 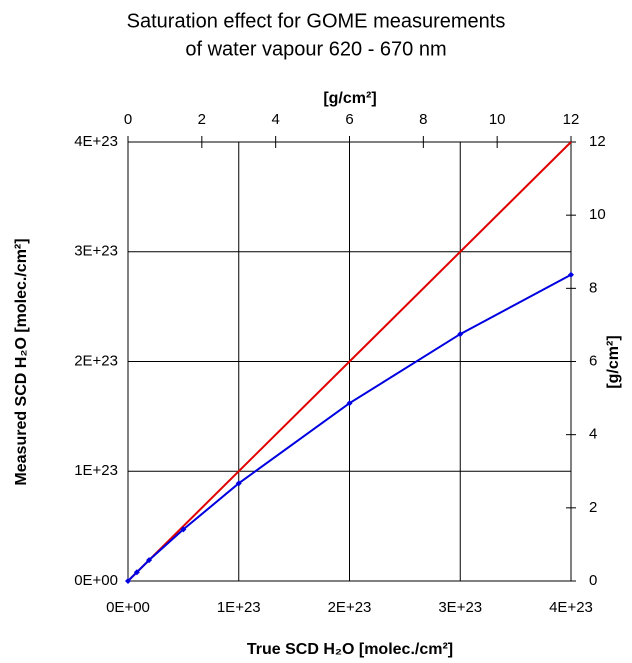 I want to click on y-axis-title: Measured SCD H₂O [molec./cm²], so click(x=21, y=361).